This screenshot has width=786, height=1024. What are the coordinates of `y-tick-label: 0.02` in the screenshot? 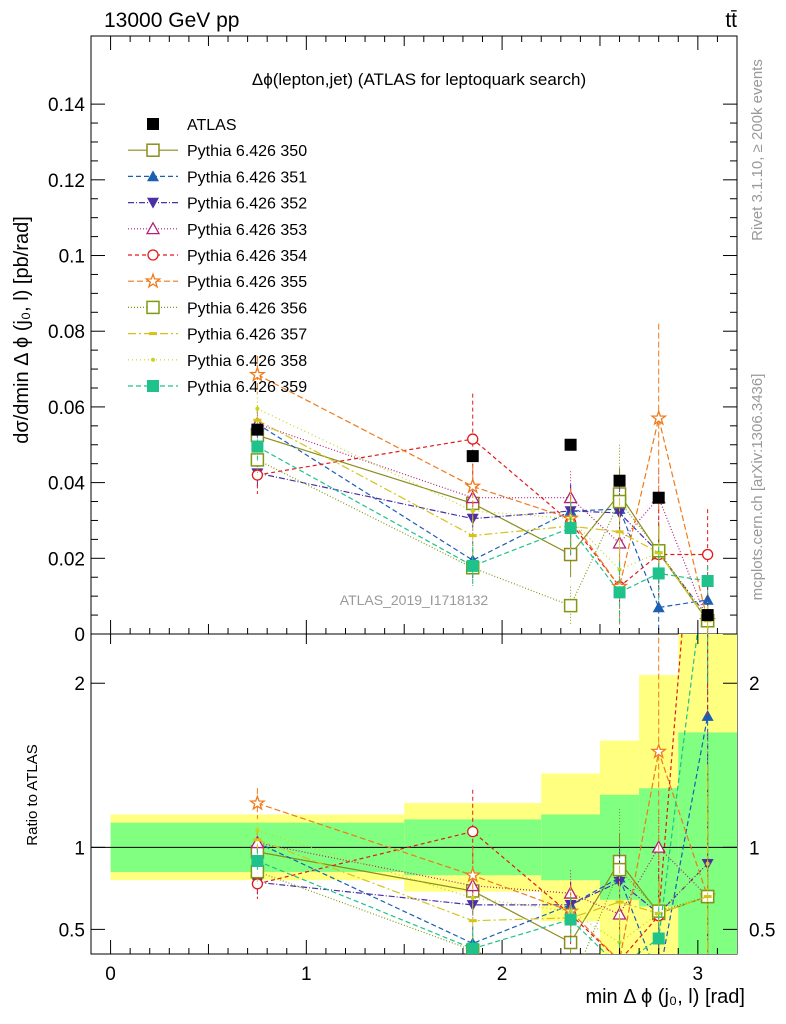 It's located at (66, 559).